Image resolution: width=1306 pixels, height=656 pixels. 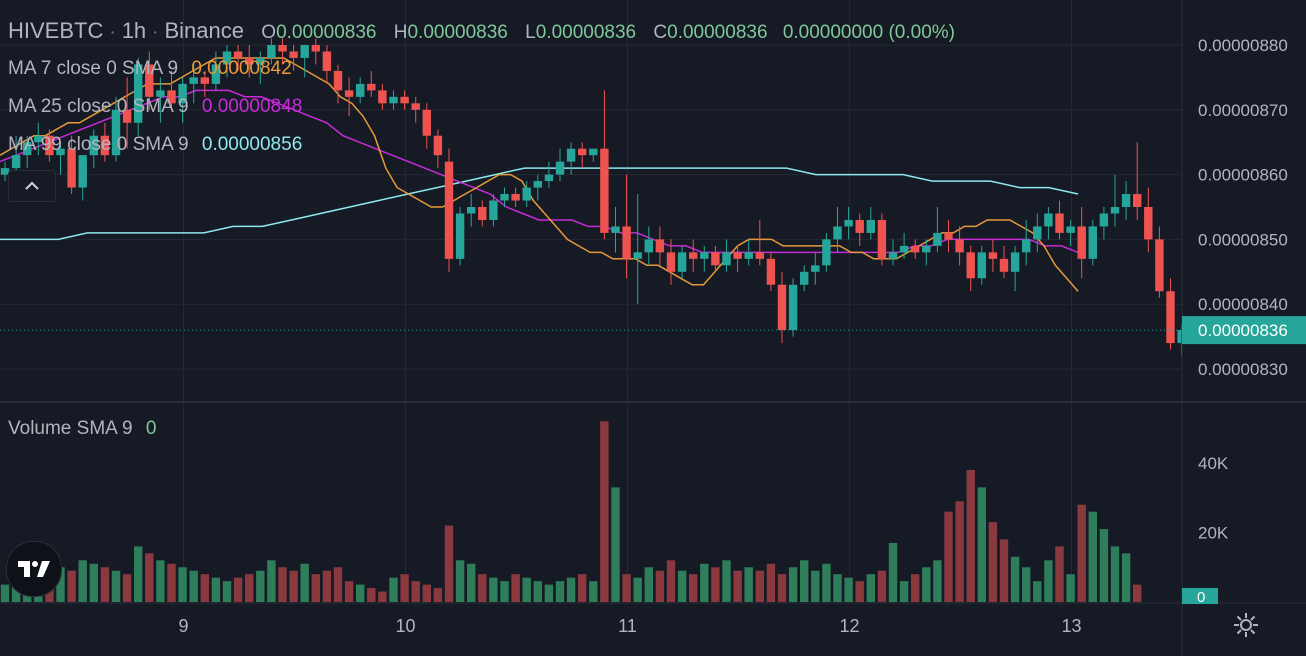 What do you see at coordinates (151, 428) in the screenshot?
I see `volume-value: 0` at bounding box center [151, 428].